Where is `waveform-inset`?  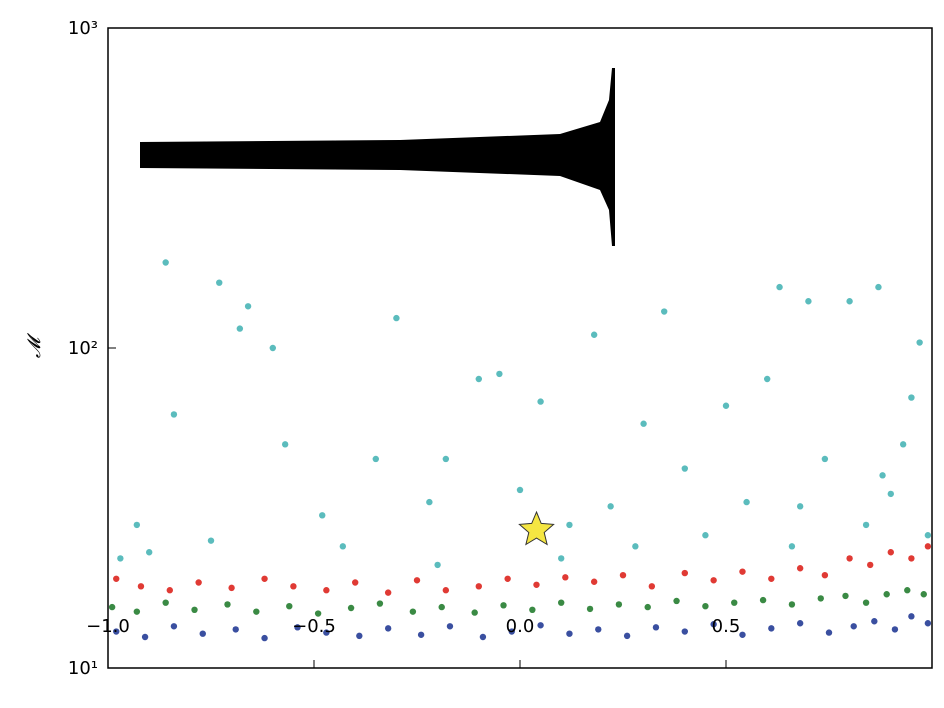
waveform-inset is located at coordinates (377, 157).